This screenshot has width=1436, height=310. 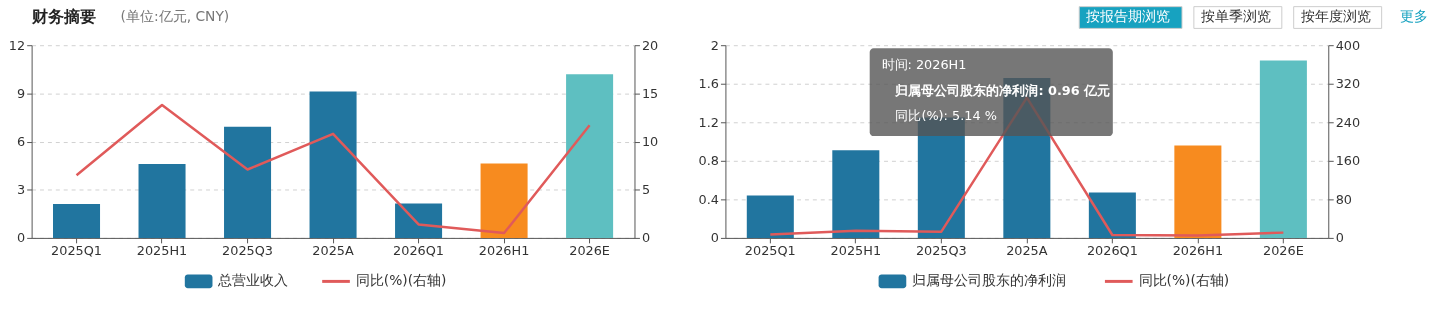 I want to click on y-tick-label: 0.8, so click(x=708, y=161).